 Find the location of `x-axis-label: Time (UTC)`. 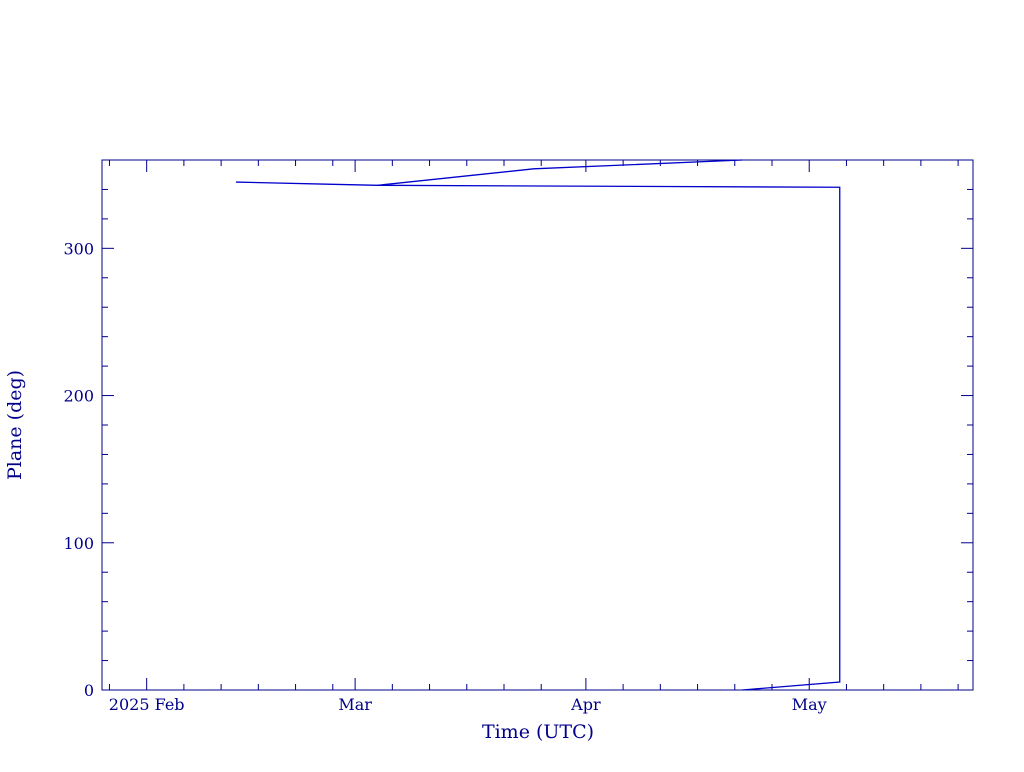

x-axis-label: Time (UTC) is located at coordinates (538, 732).